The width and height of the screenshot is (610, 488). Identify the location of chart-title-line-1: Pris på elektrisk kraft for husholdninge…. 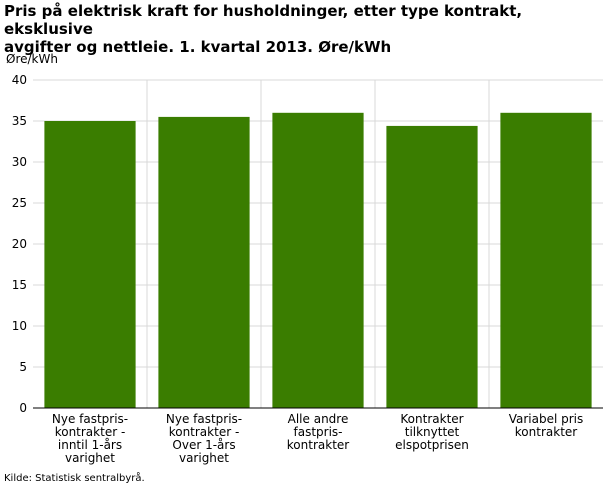
(263, 20).